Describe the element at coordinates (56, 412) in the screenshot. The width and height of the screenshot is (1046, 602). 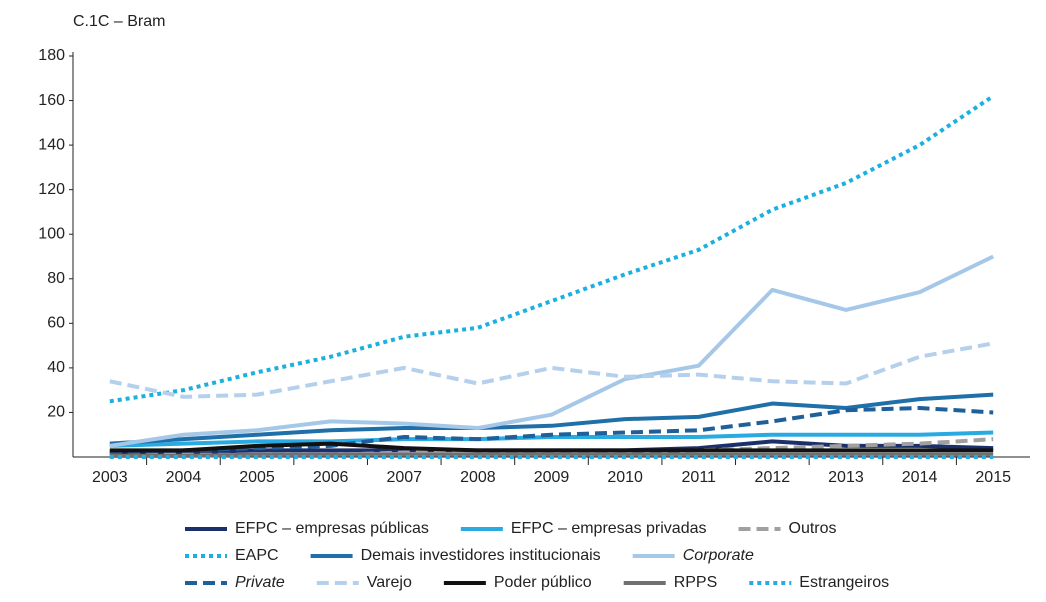
I see `y-tick-label: 20` at that location.